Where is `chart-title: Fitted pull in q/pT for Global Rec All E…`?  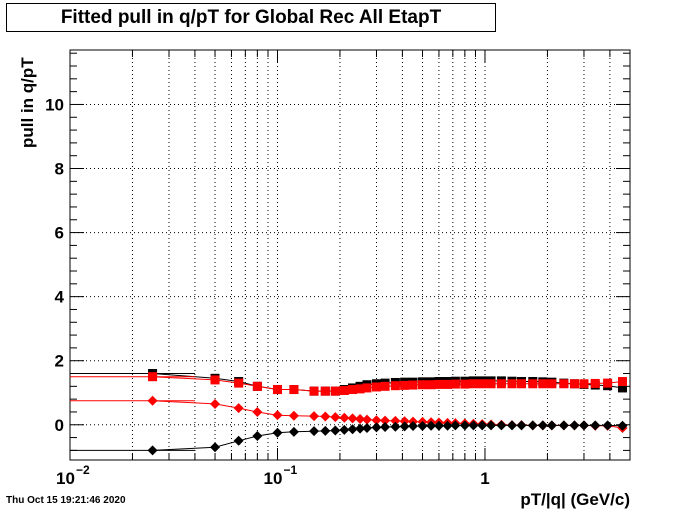
chart-title: Fitted pull in q/pT for Global Rec All E… is located at coordinates (251, 17).